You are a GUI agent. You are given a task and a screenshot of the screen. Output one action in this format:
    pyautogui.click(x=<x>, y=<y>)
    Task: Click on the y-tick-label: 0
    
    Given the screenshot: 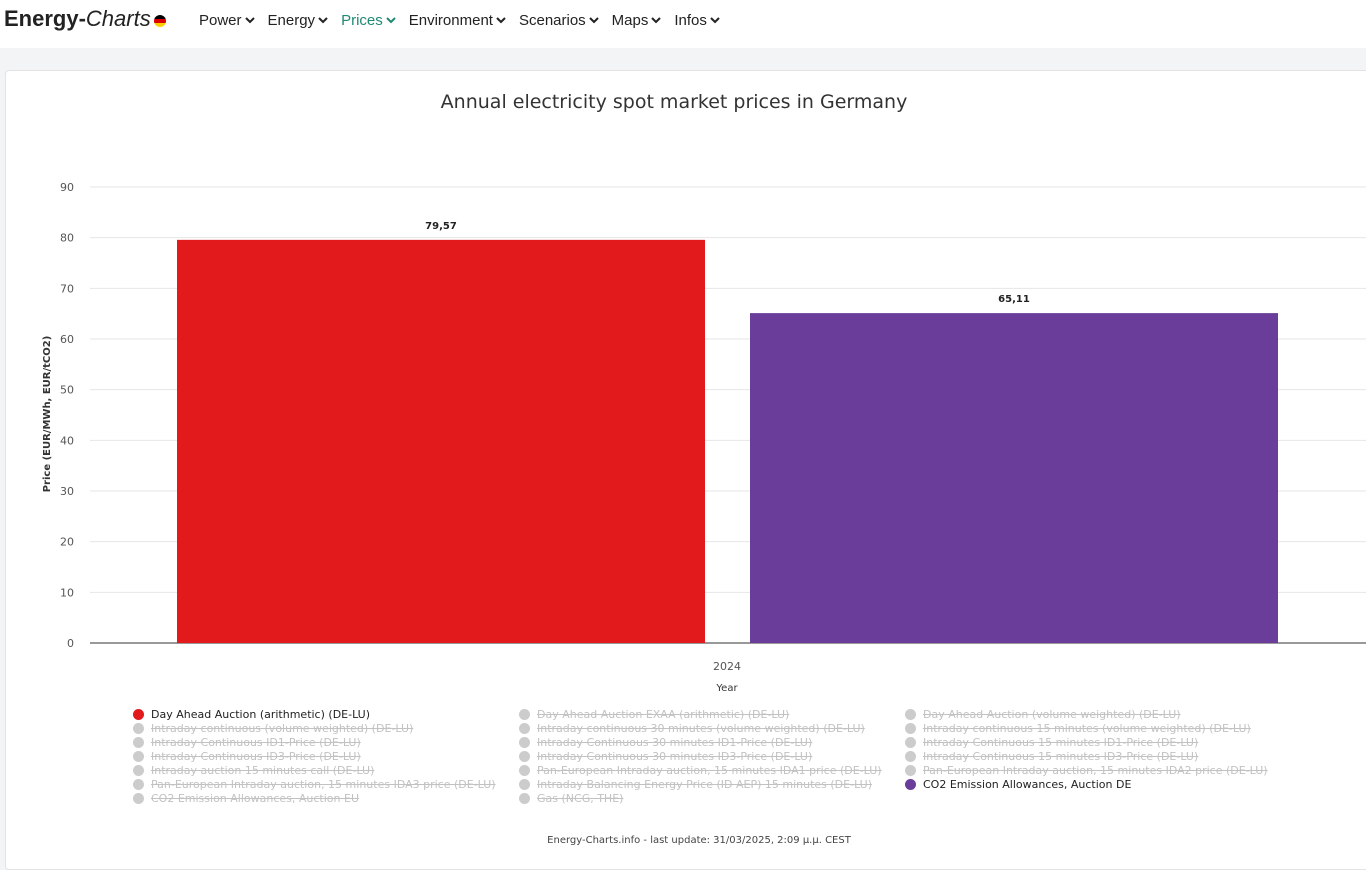 What is the action you would take?
    pyautogui.click(x=70, y=643)
    